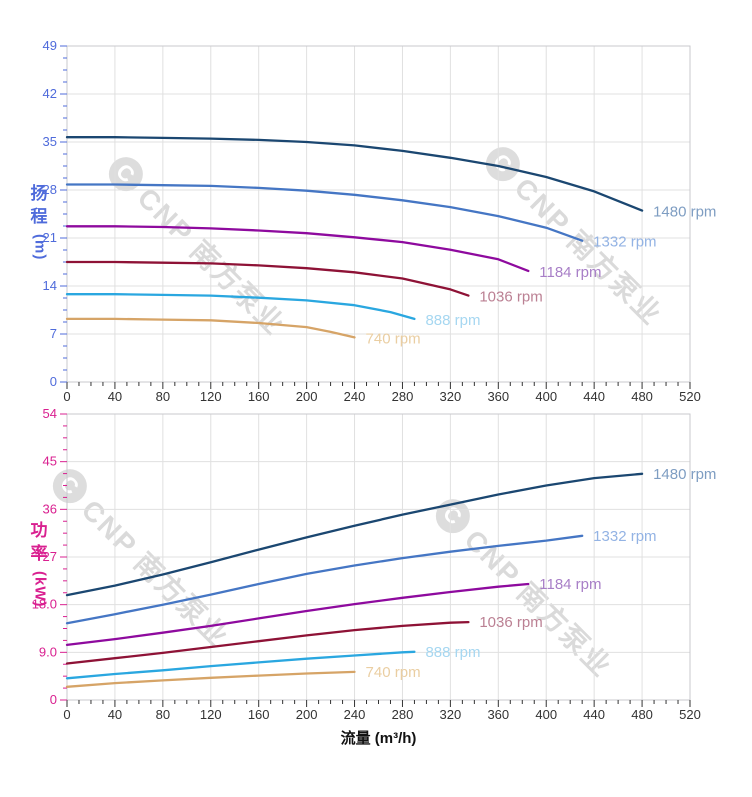  I want to click on y-tick-label: 36, so click(50, 508).